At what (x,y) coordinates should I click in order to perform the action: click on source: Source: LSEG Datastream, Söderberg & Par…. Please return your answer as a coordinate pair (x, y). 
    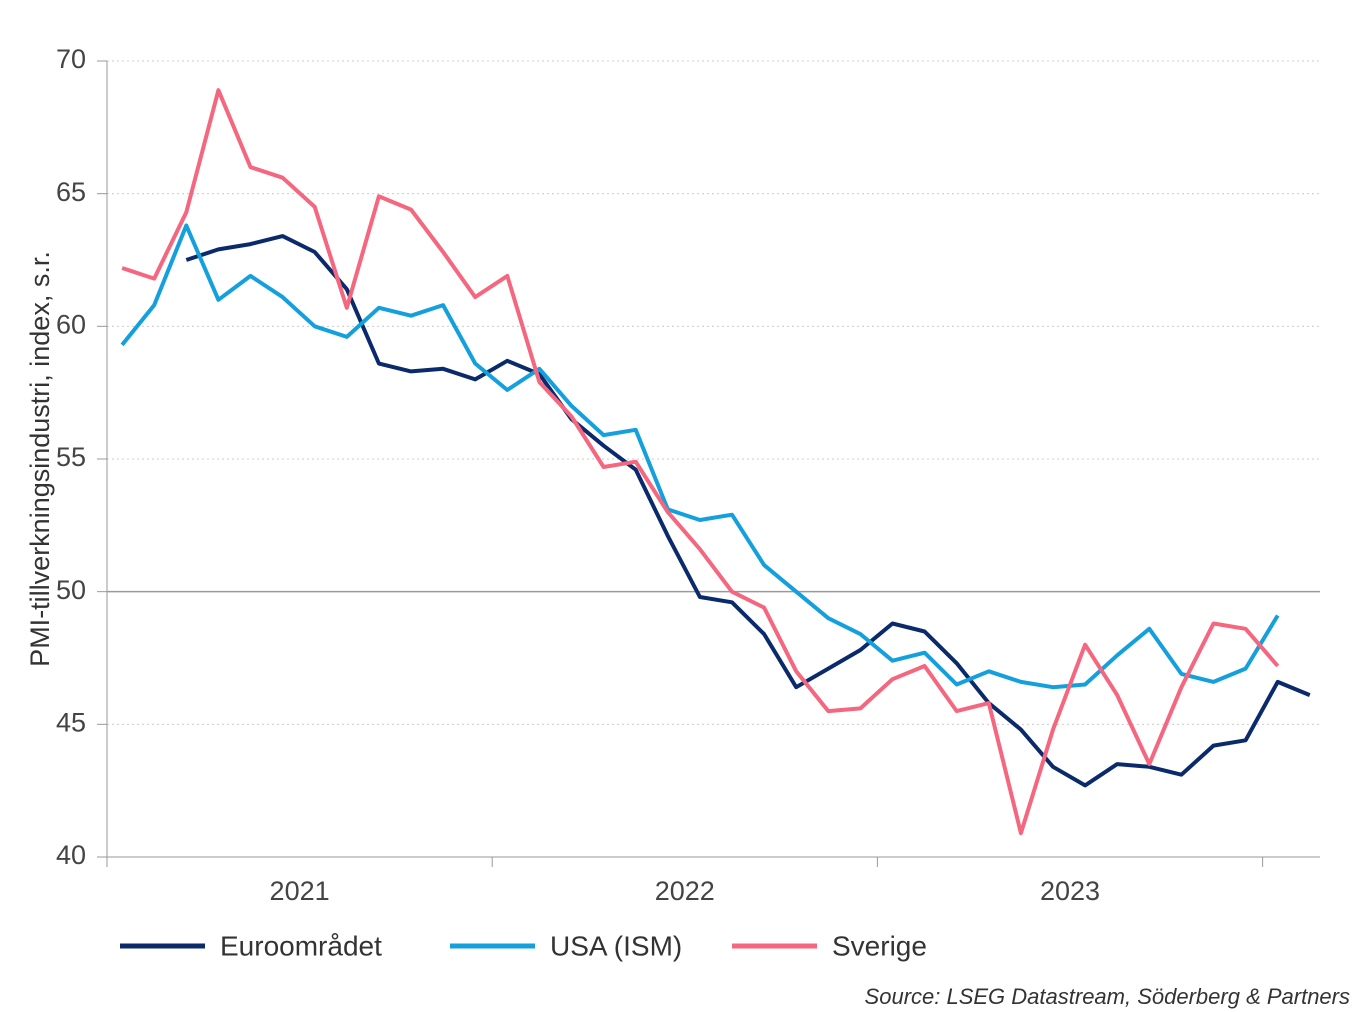
    Looking at the image, I should click on (1107, 996).